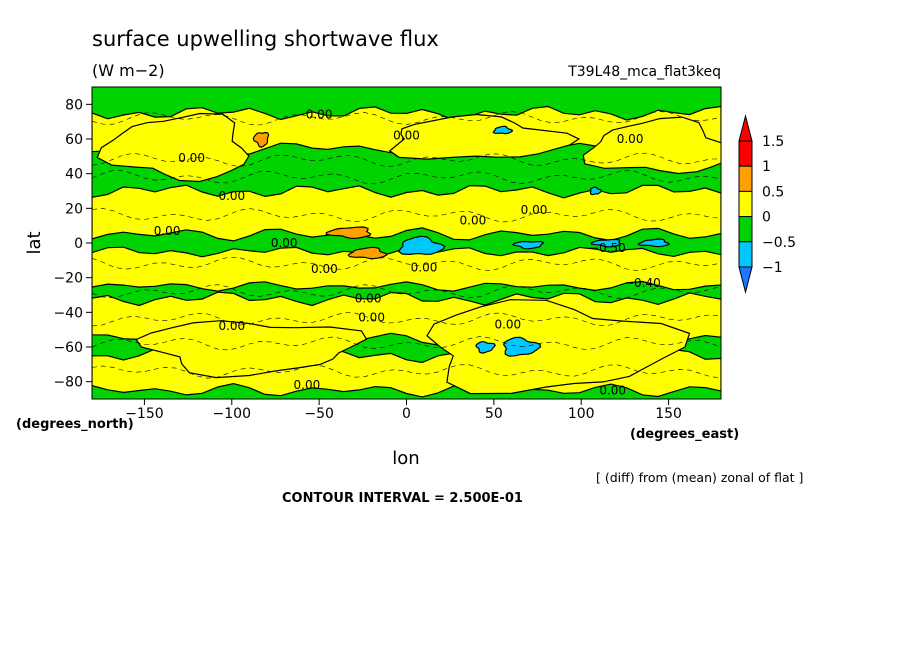  What do you see at coordinates (128, 70) in the screenshot?
I see `chart-units: (W m−2)` at bounding box center [128, 70].